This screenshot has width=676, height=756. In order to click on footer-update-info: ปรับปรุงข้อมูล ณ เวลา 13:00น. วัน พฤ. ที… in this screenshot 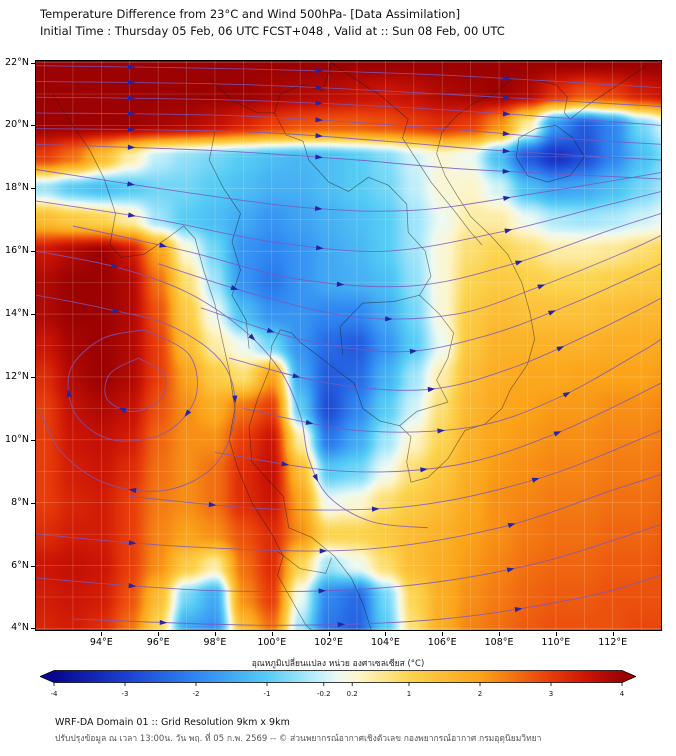, I will do `click(298, 739)`.